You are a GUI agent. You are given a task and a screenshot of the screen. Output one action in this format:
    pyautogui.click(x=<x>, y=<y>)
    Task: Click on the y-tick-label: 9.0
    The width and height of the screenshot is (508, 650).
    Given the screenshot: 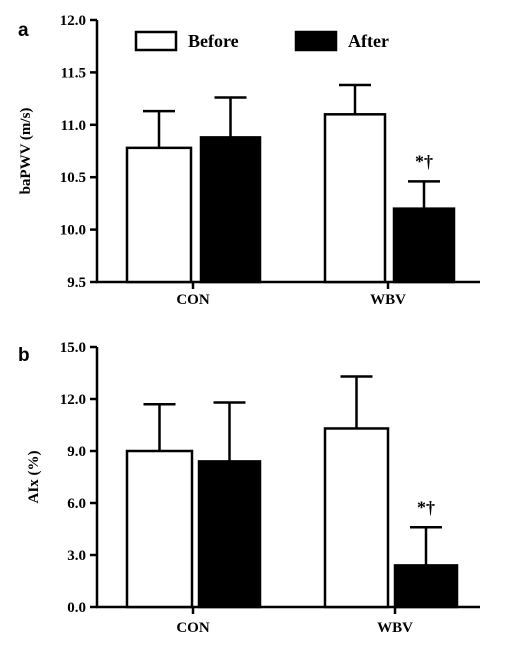 What is the action you would take?
    pyautogui.click(x=76, y=452)
    